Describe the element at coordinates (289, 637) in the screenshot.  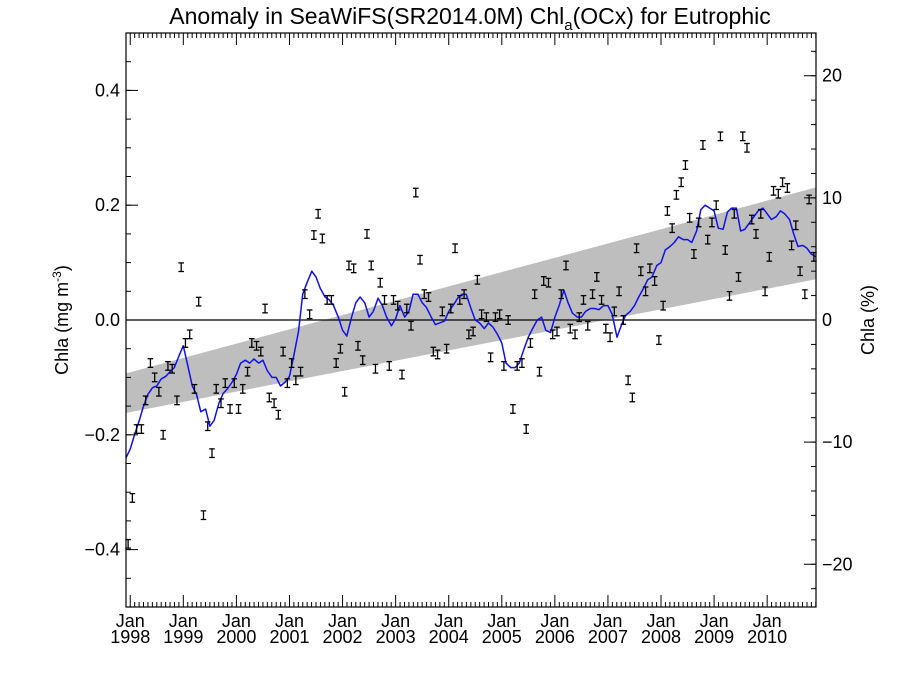
I see `x-tick-label-year: 2001` at that location.